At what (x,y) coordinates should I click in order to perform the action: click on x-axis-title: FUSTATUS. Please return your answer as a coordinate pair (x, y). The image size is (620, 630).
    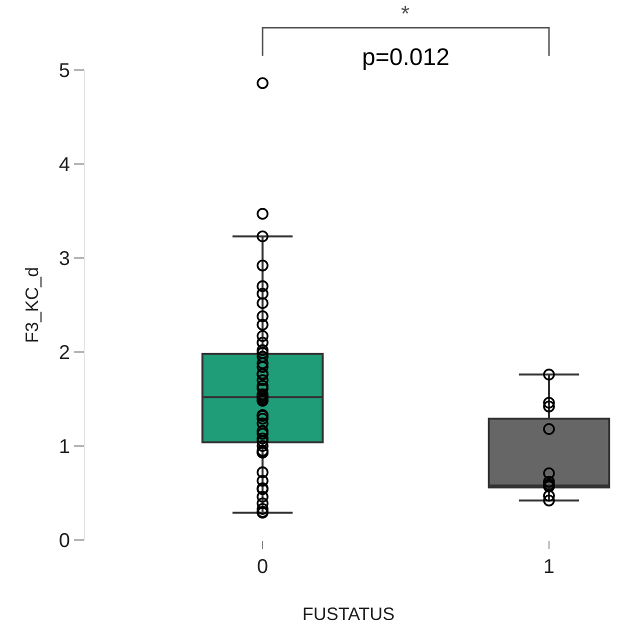
    Looking at the image, I should click on (348, 614).